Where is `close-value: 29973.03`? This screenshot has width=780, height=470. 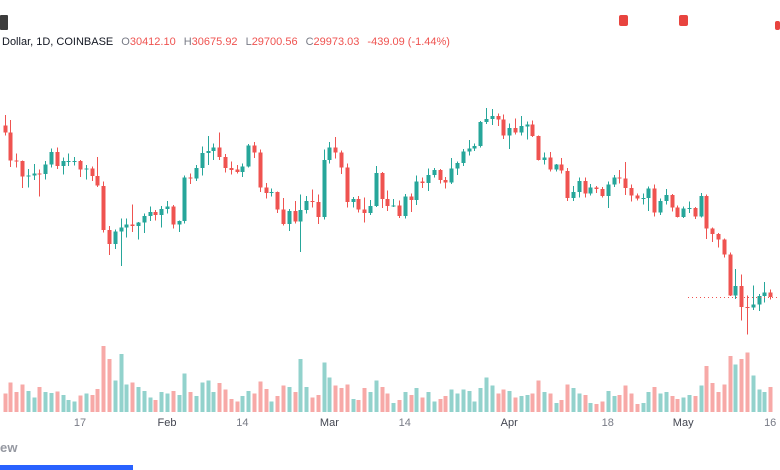
close-value: 29973.03 is located at coordinates (336, 42).